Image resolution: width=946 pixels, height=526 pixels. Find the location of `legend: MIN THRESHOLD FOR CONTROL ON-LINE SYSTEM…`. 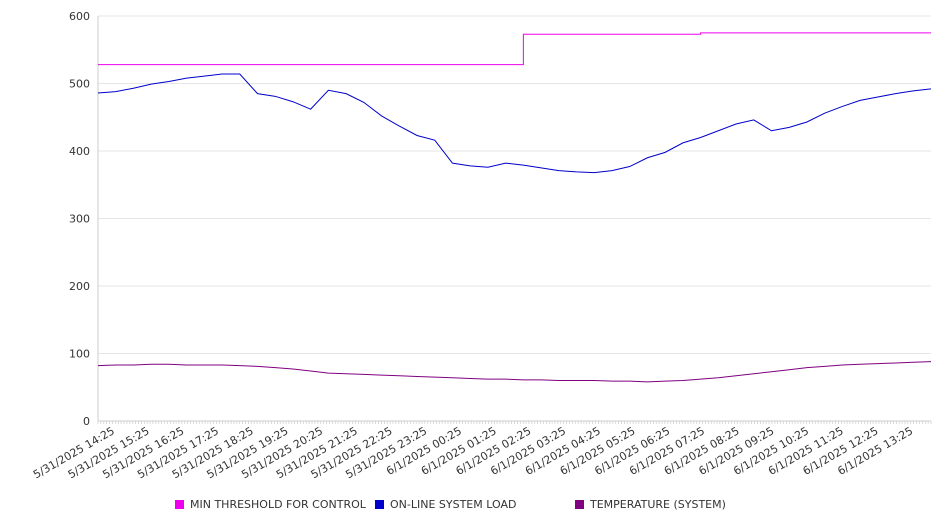

legend: MIN THRESHOLD FOR CONTROL ON-LINE SYSTEM… is located at coordinates (473, 506).